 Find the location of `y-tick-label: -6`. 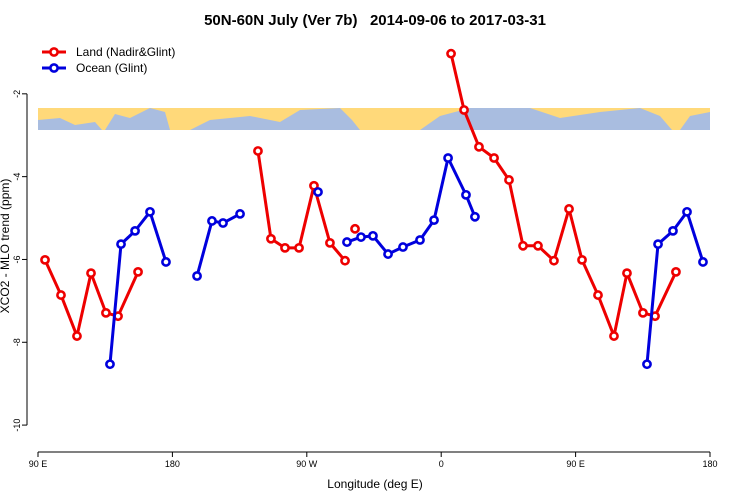

y-tick-label: -6 is located at coordinates (17, 259).